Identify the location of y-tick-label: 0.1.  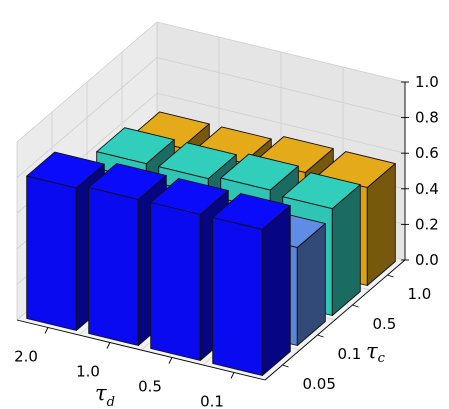
(350, 354).